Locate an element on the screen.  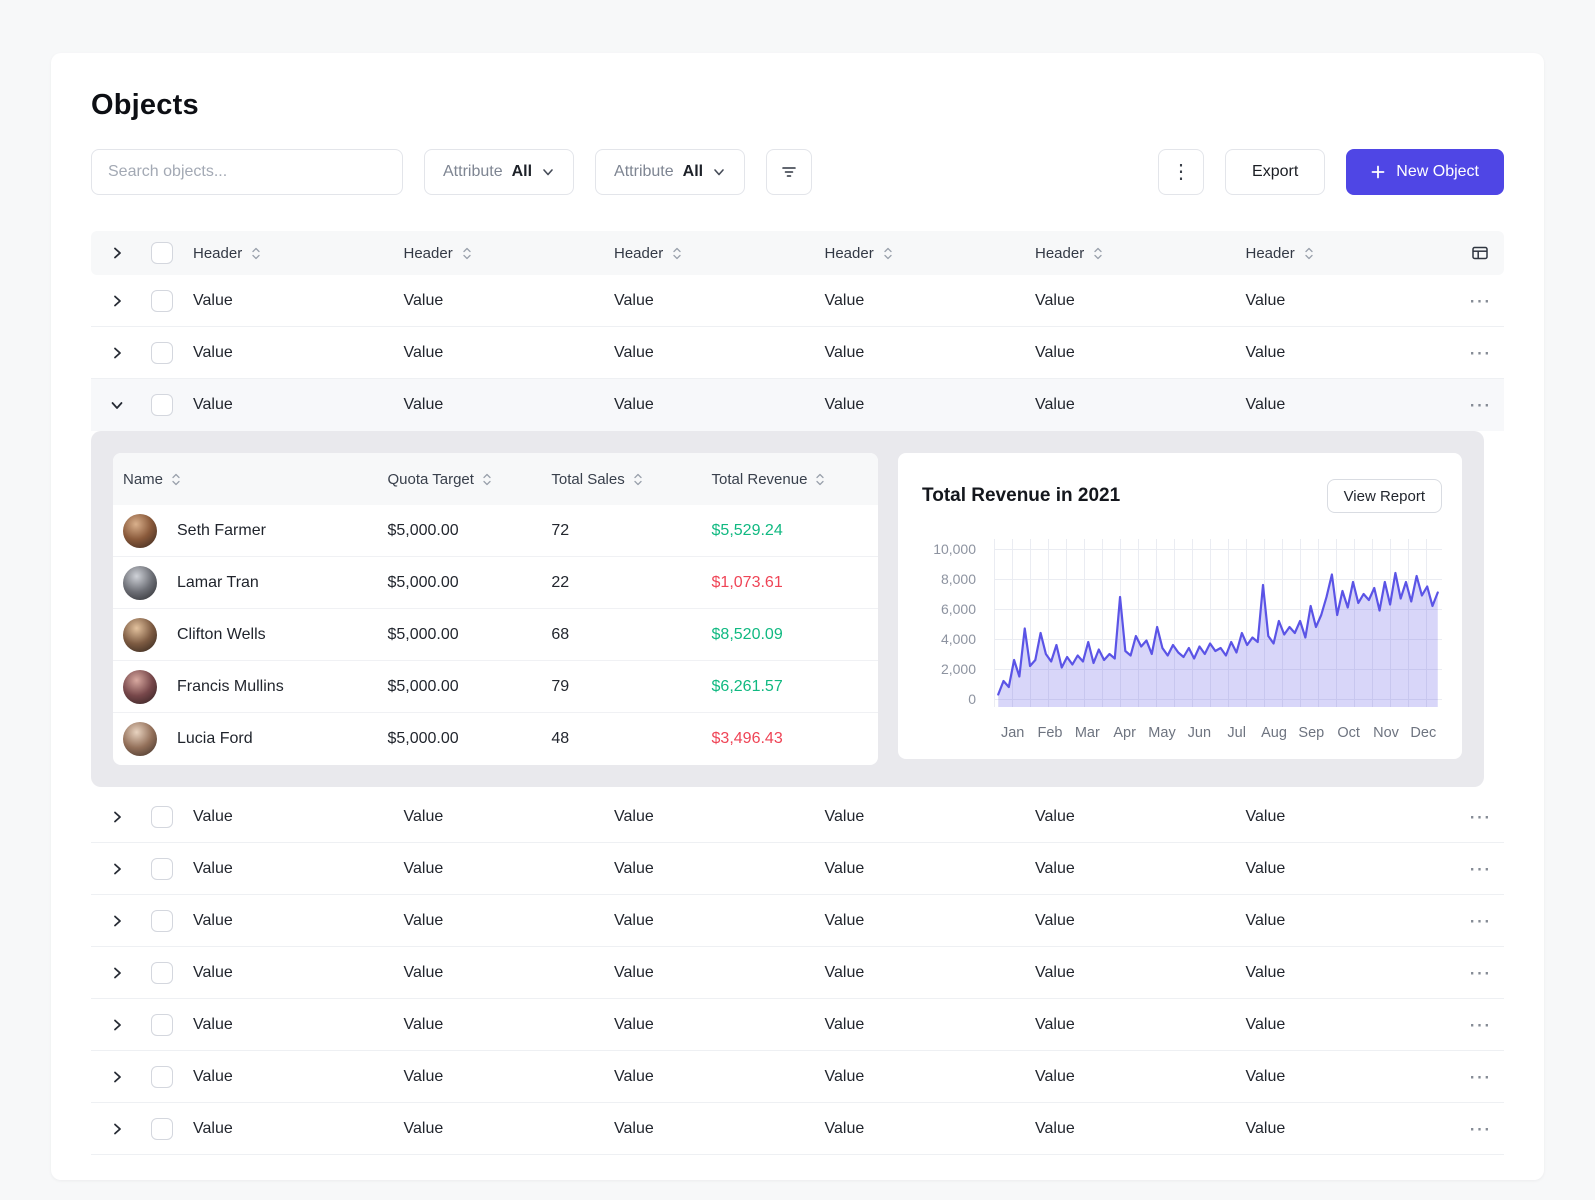
export-button: Export is located at coordinates (1275, 172).